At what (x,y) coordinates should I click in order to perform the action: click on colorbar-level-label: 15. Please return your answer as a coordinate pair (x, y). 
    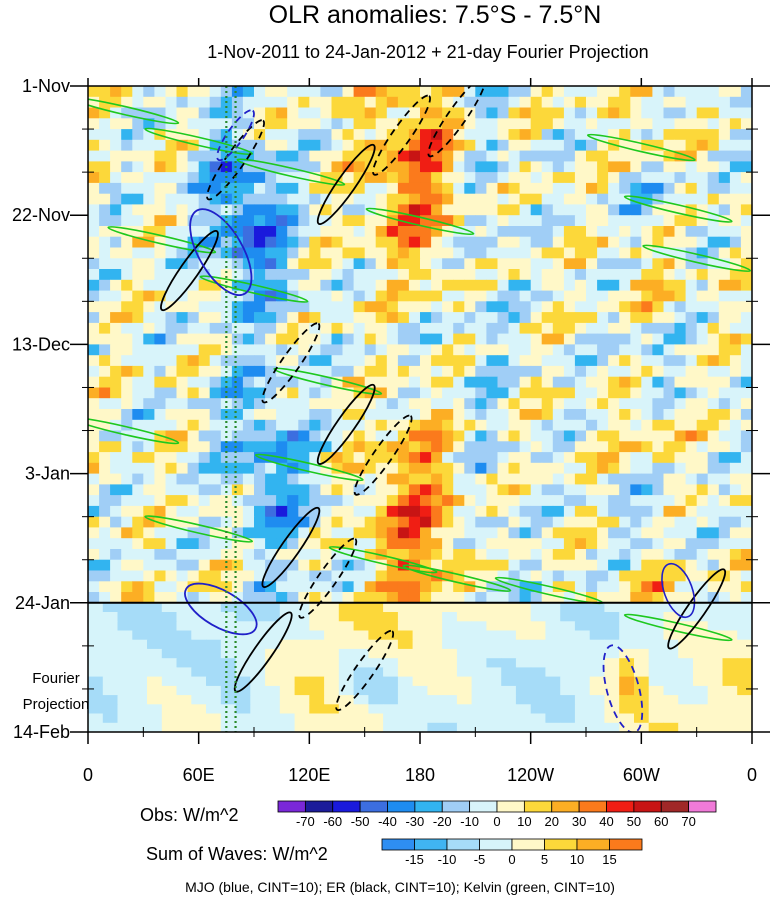
    Looking at the image, I should click on (609, 859).